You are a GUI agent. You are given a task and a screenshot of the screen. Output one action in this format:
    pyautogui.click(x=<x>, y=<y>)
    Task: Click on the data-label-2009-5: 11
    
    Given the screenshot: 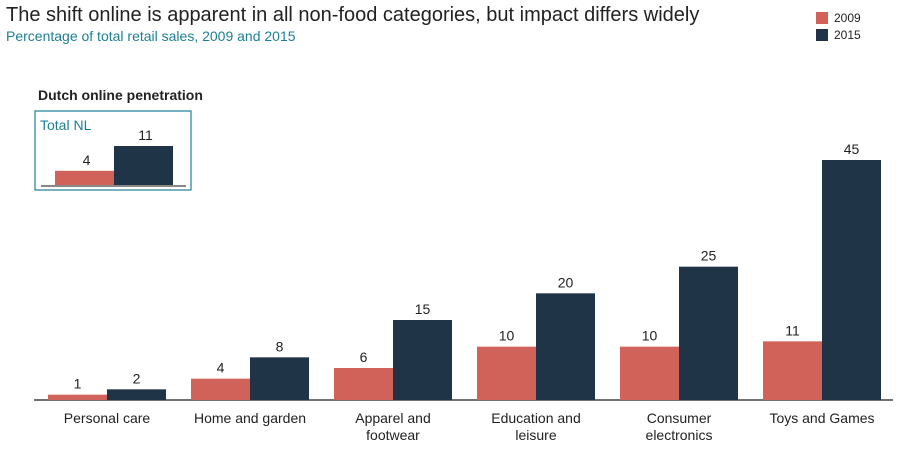 What is the action you would take?
    pyautogui.click(x=792, y=330)
    